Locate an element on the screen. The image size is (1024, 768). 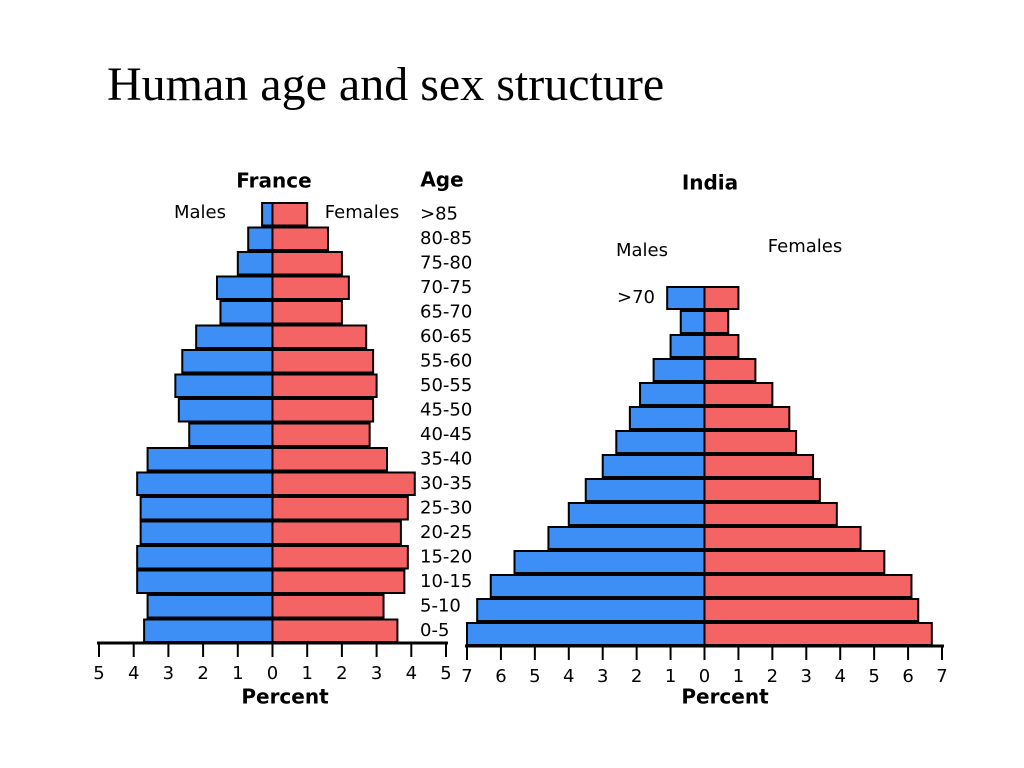
category-label: 10-15 is located at coordinates (446, 581).